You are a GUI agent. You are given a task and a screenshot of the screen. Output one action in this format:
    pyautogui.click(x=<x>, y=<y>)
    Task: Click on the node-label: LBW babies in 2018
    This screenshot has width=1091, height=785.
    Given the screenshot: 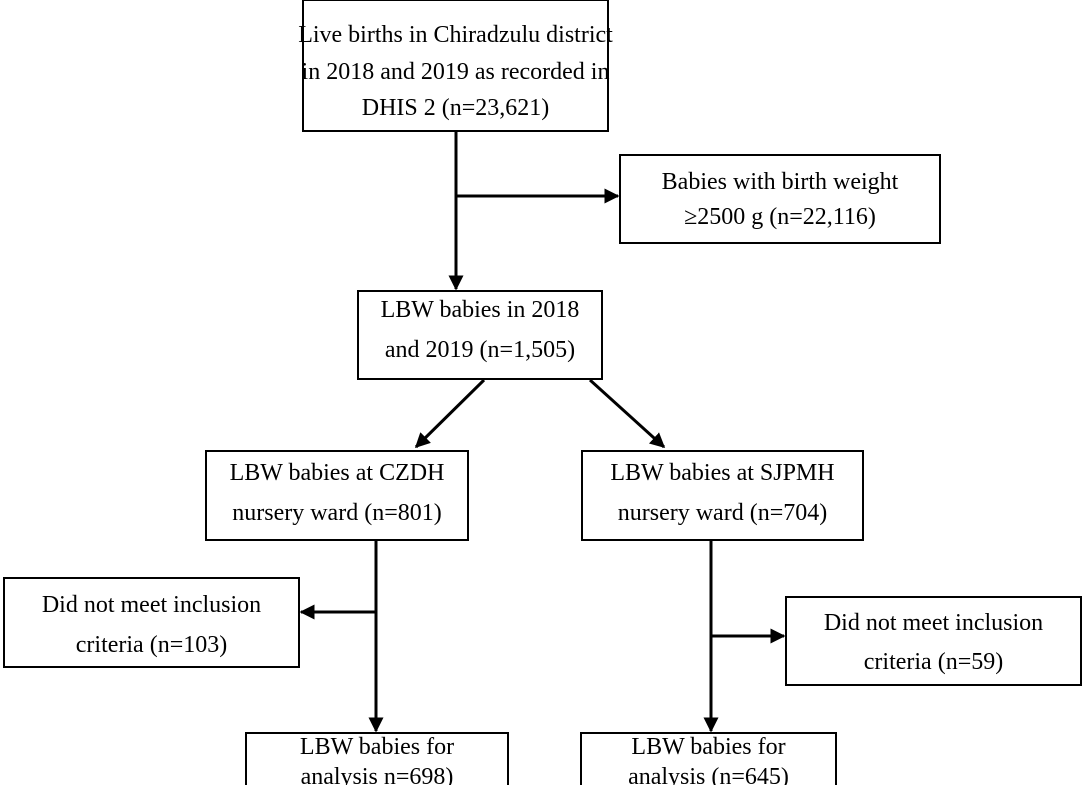 What is the action you would take?
    pyautogui.click(x=480, y=310)
    